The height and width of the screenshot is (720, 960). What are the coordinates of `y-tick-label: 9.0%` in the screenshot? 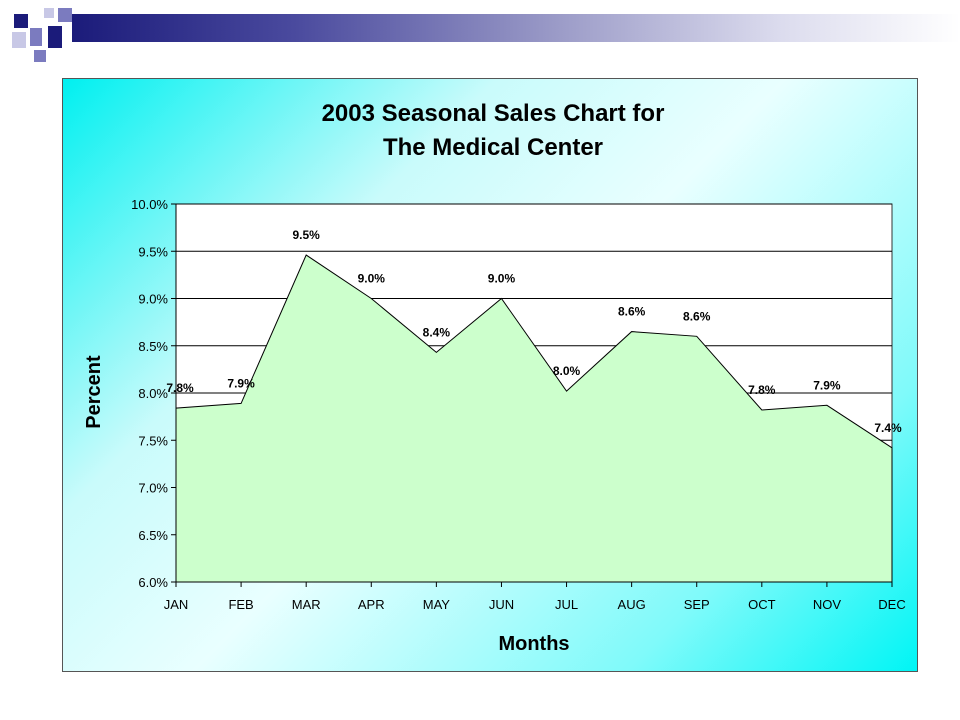 It's located at (153, 299).